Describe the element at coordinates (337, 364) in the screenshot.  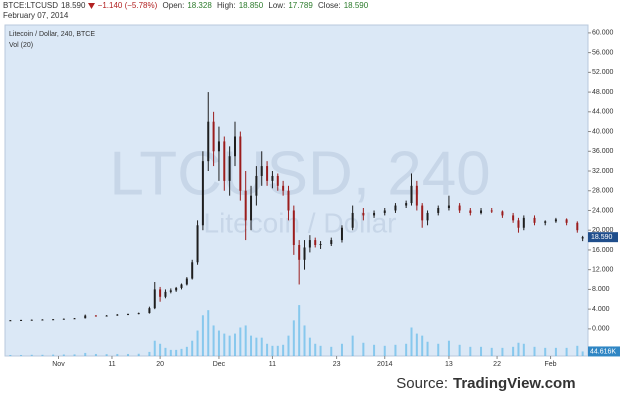
I see `x-tick-label: 23` at that location.